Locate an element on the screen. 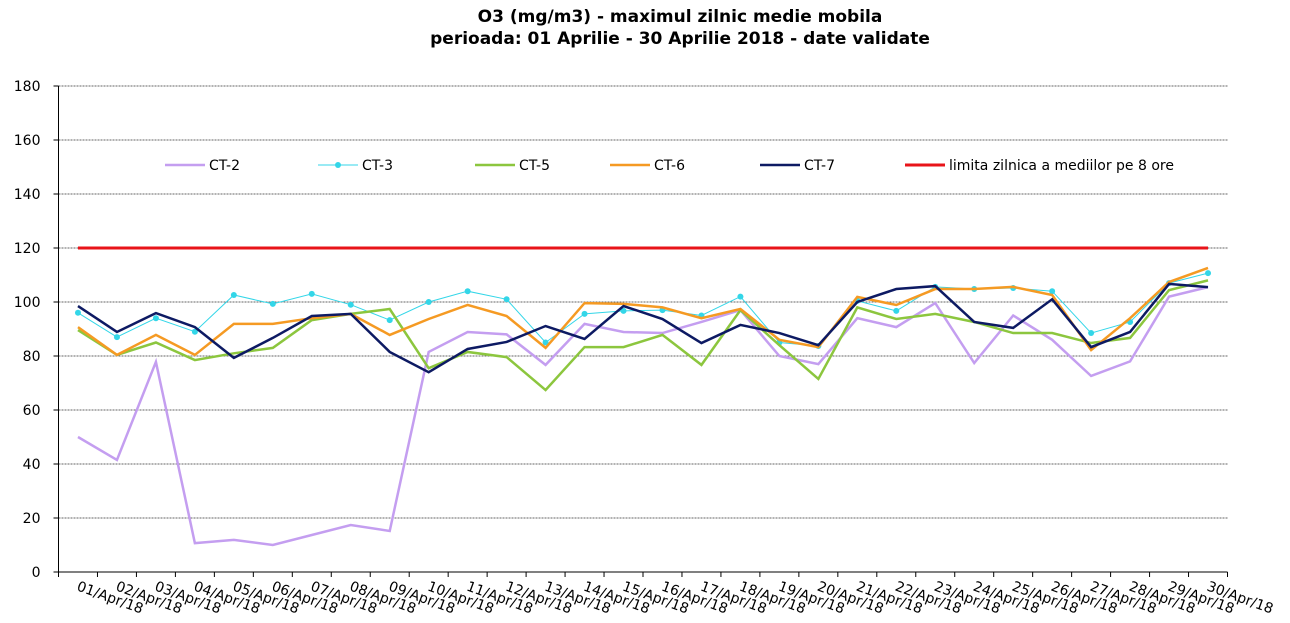  y-tick-label: 80 is located at coordinates (32, 357).